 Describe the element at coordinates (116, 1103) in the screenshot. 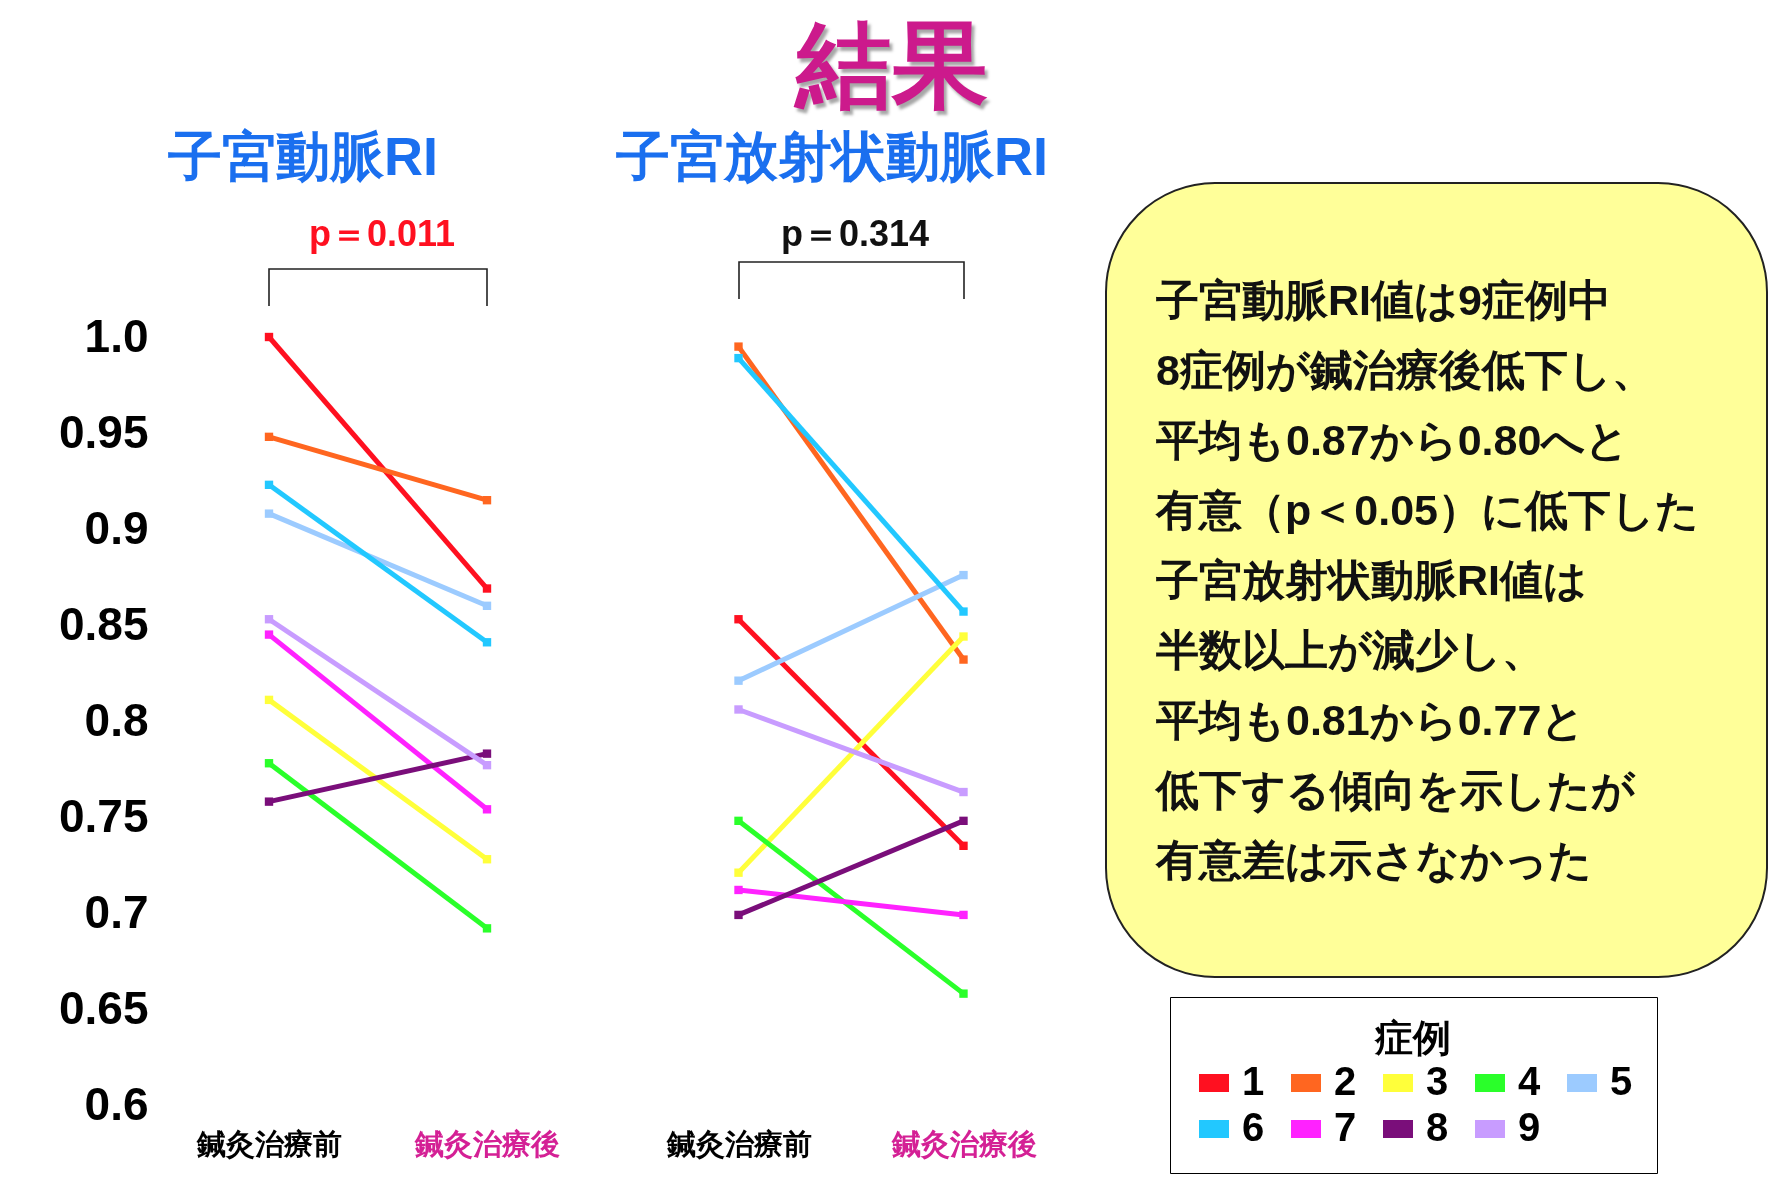

I see `y-tick-label: 0.6` at that location.